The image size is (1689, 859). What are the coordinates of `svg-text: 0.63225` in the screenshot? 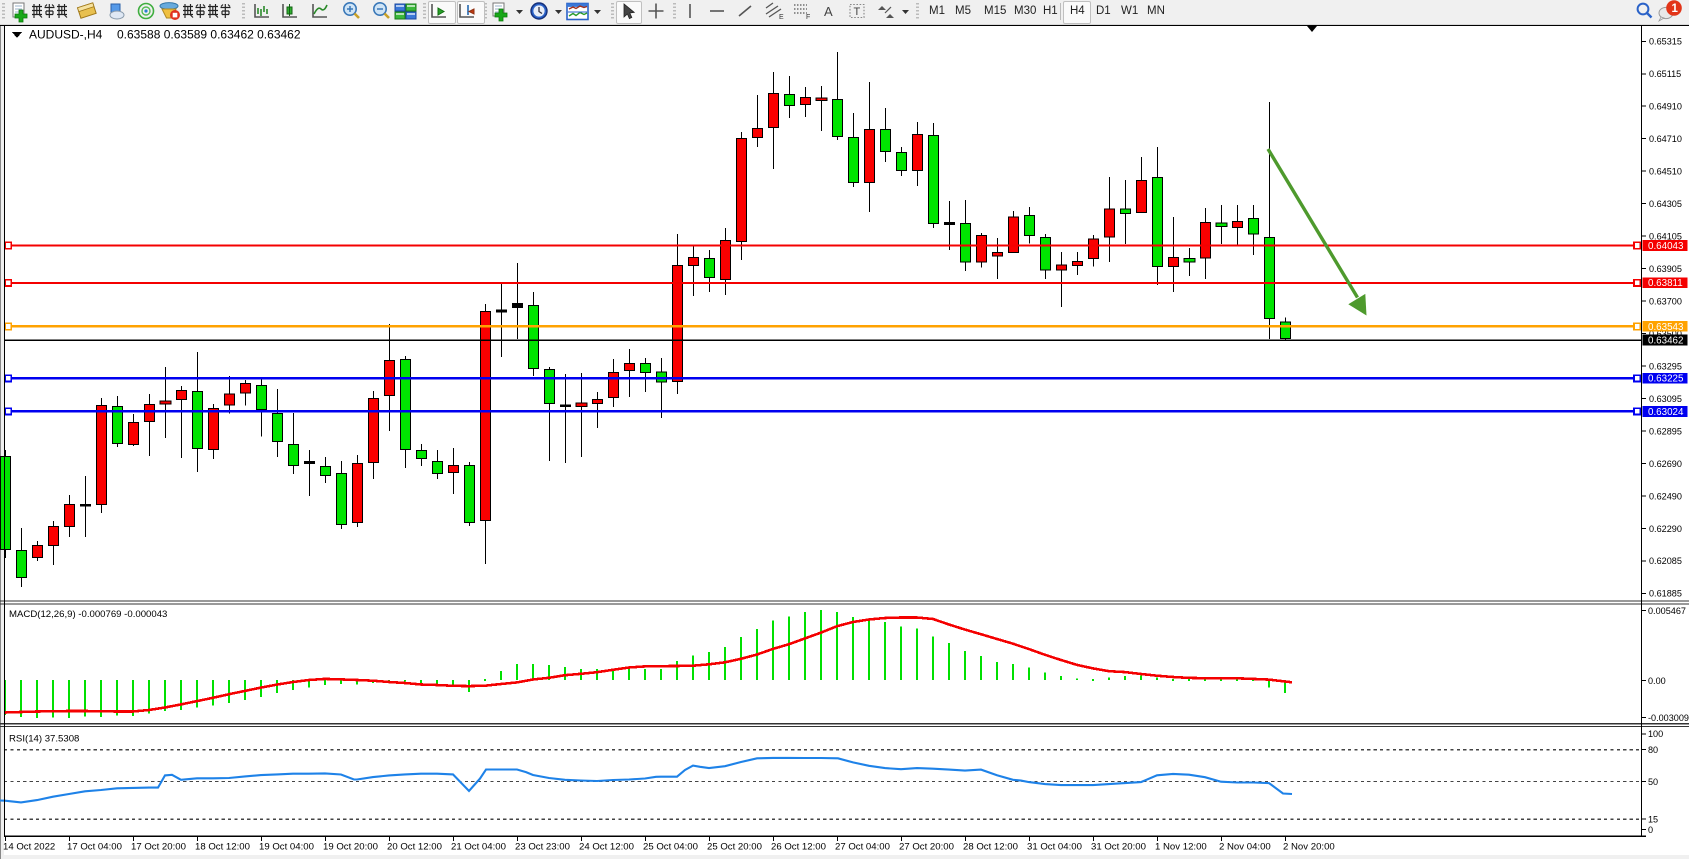 It's located at (1666, 379).